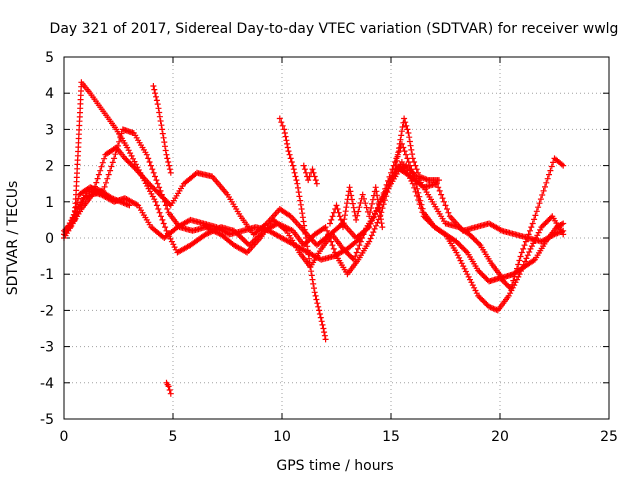 The height and width of the screenshot is (480, 640). I want to click on y-tick-label: -3, so click(47, 348).